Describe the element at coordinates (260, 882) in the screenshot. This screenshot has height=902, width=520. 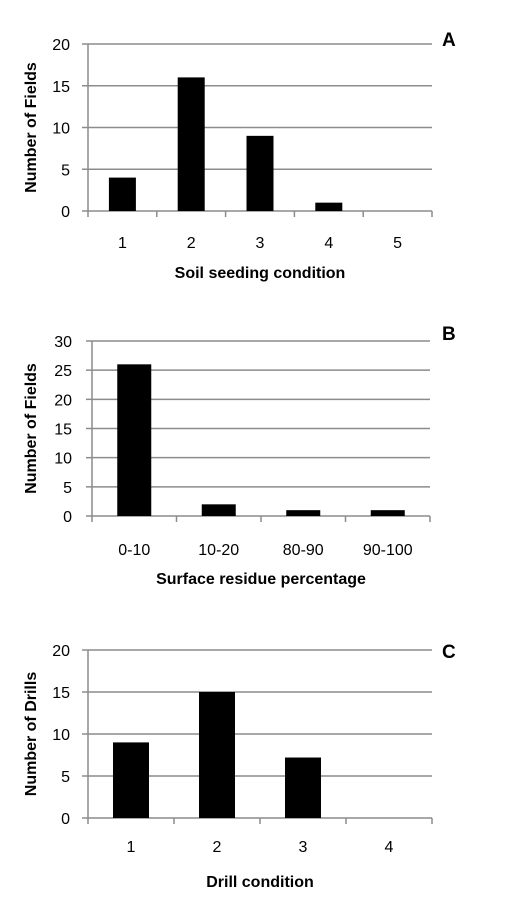
I see `x-axis-title: Drill condition` at that location.